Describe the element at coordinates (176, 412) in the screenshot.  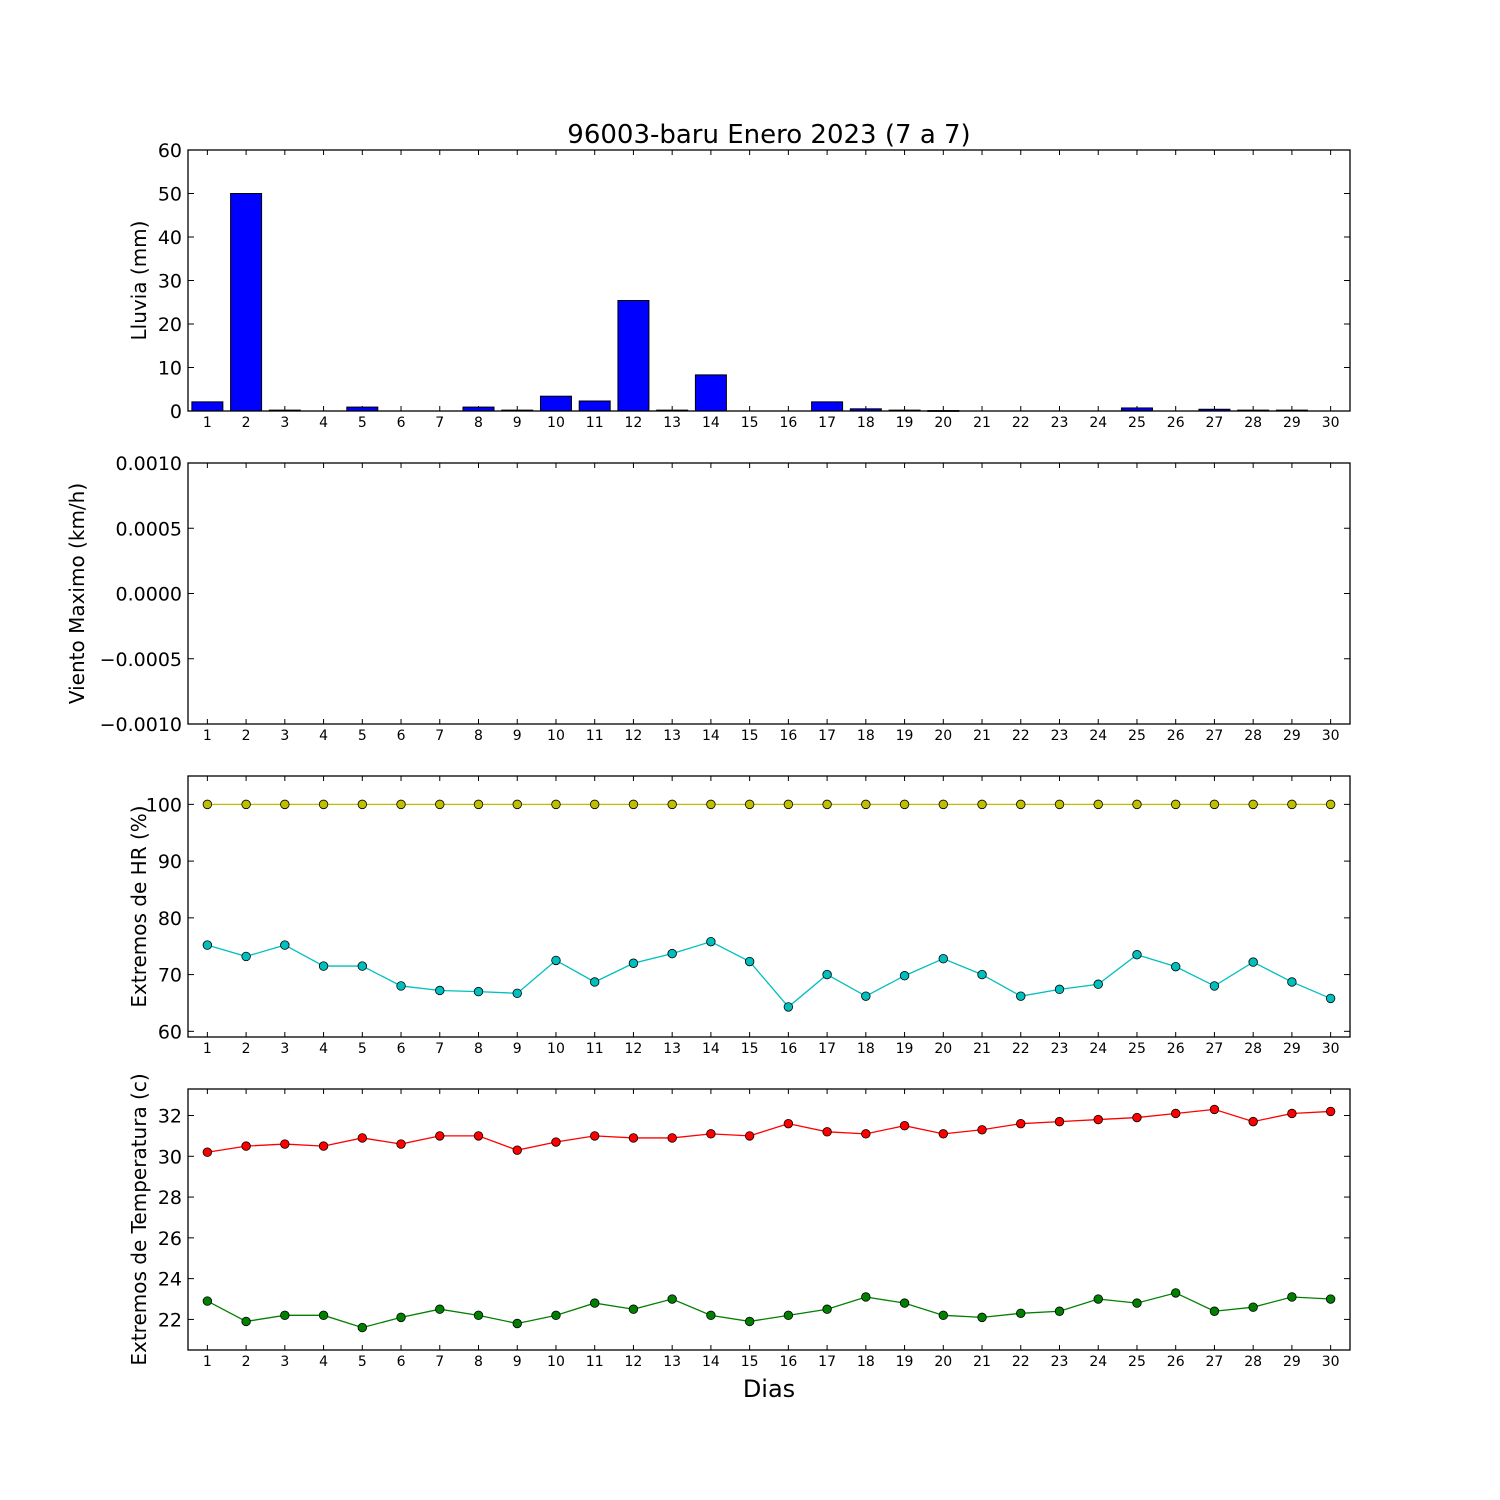
I see `y-tick-label: 0` at that location.